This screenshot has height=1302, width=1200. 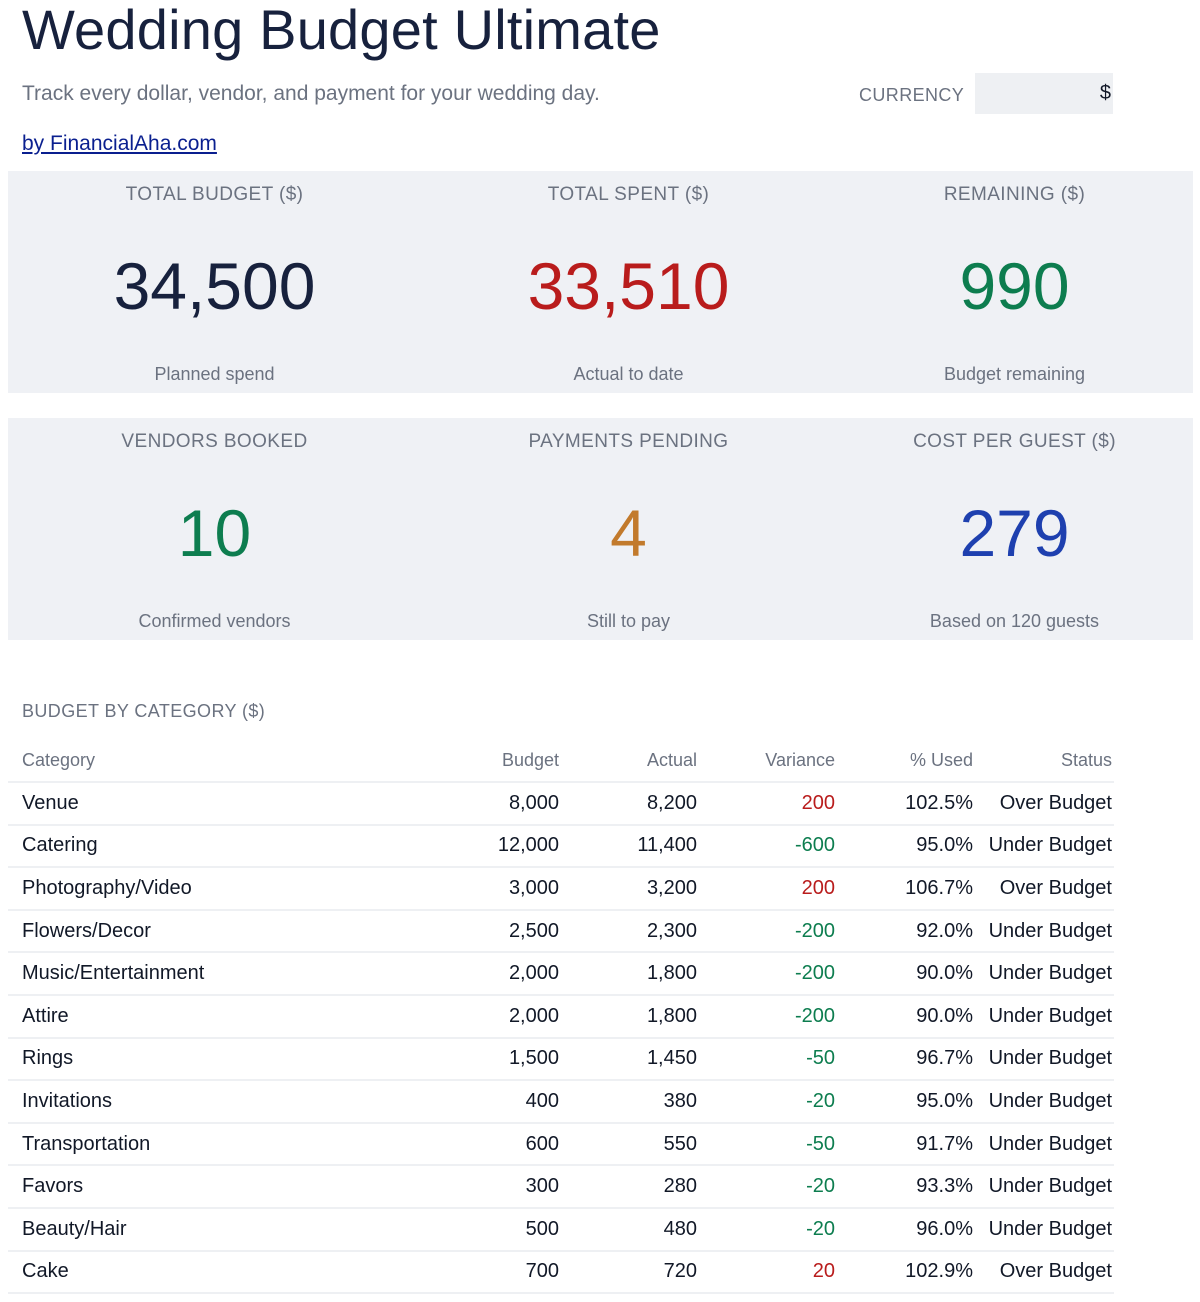 What do you see at coordinates (766, 761) in the screenshot?
I see `column-header-variance: Variance` at bounding box center [766, 761].